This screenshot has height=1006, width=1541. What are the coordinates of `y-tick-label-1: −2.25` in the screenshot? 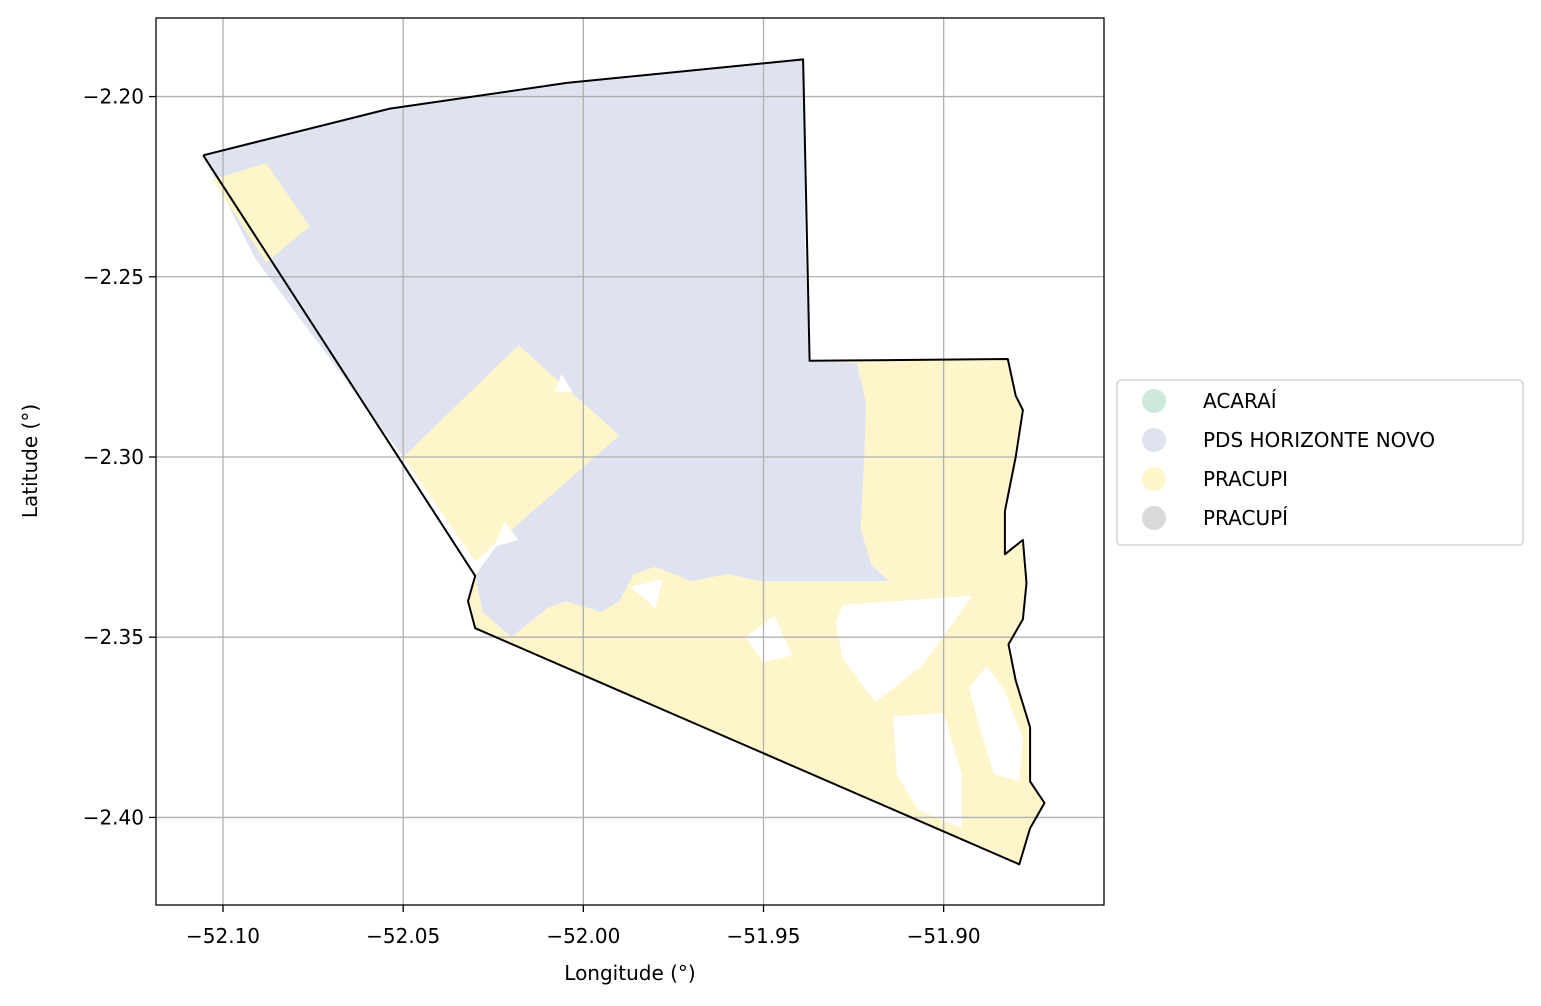 It's located at (113, 277).